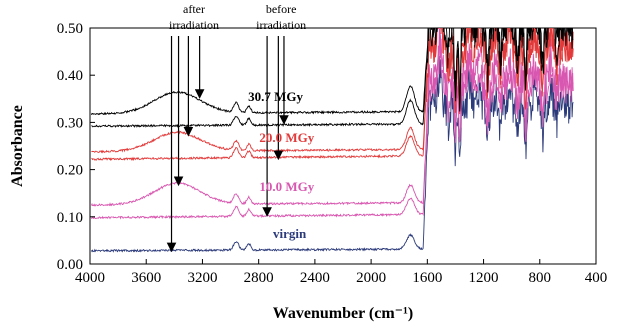  What do you see at coordinates (596, 278) in the screenshot?
I see `x-tick-label: 400` at bounding box center [596, 278].